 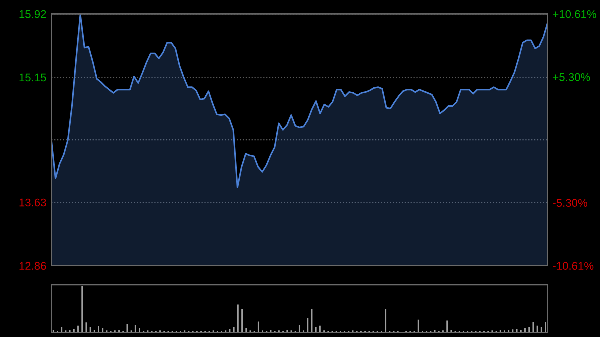 What do you see at coordinates (574, 14) in the screenshot?
I see `y2-tick-label: +10.61%` at bounding box center [574, 14].